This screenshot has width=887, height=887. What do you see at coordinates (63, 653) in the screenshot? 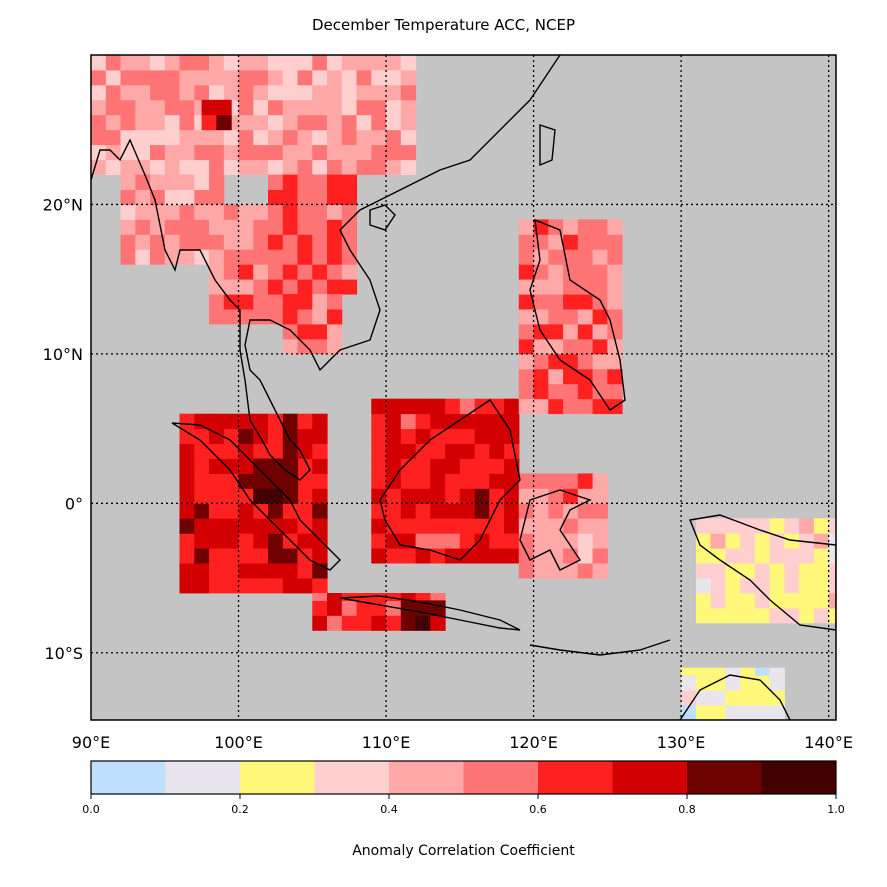
I see `y-tick-label: 10°S` at bounding box center [63, 653].